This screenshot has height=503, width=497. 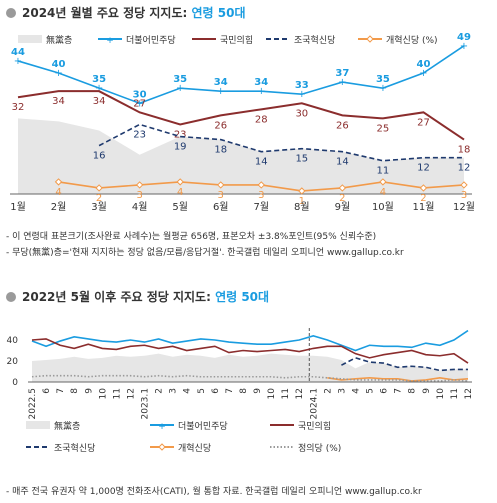 I want to click on data-label: 23, so click(x=139, y=134).